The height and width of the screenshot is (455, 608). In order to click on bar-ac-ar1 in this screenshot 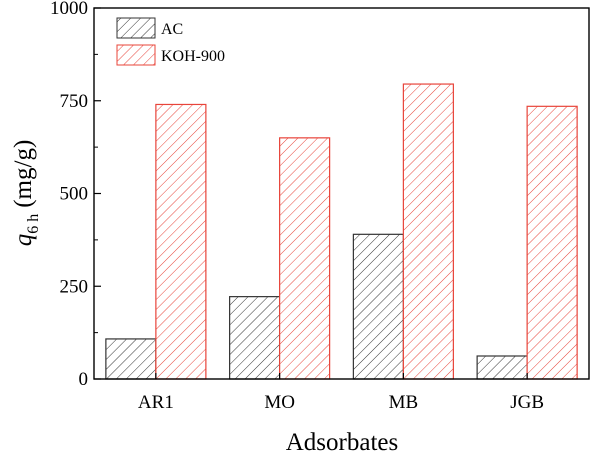, I will do `click(131, 359)`.